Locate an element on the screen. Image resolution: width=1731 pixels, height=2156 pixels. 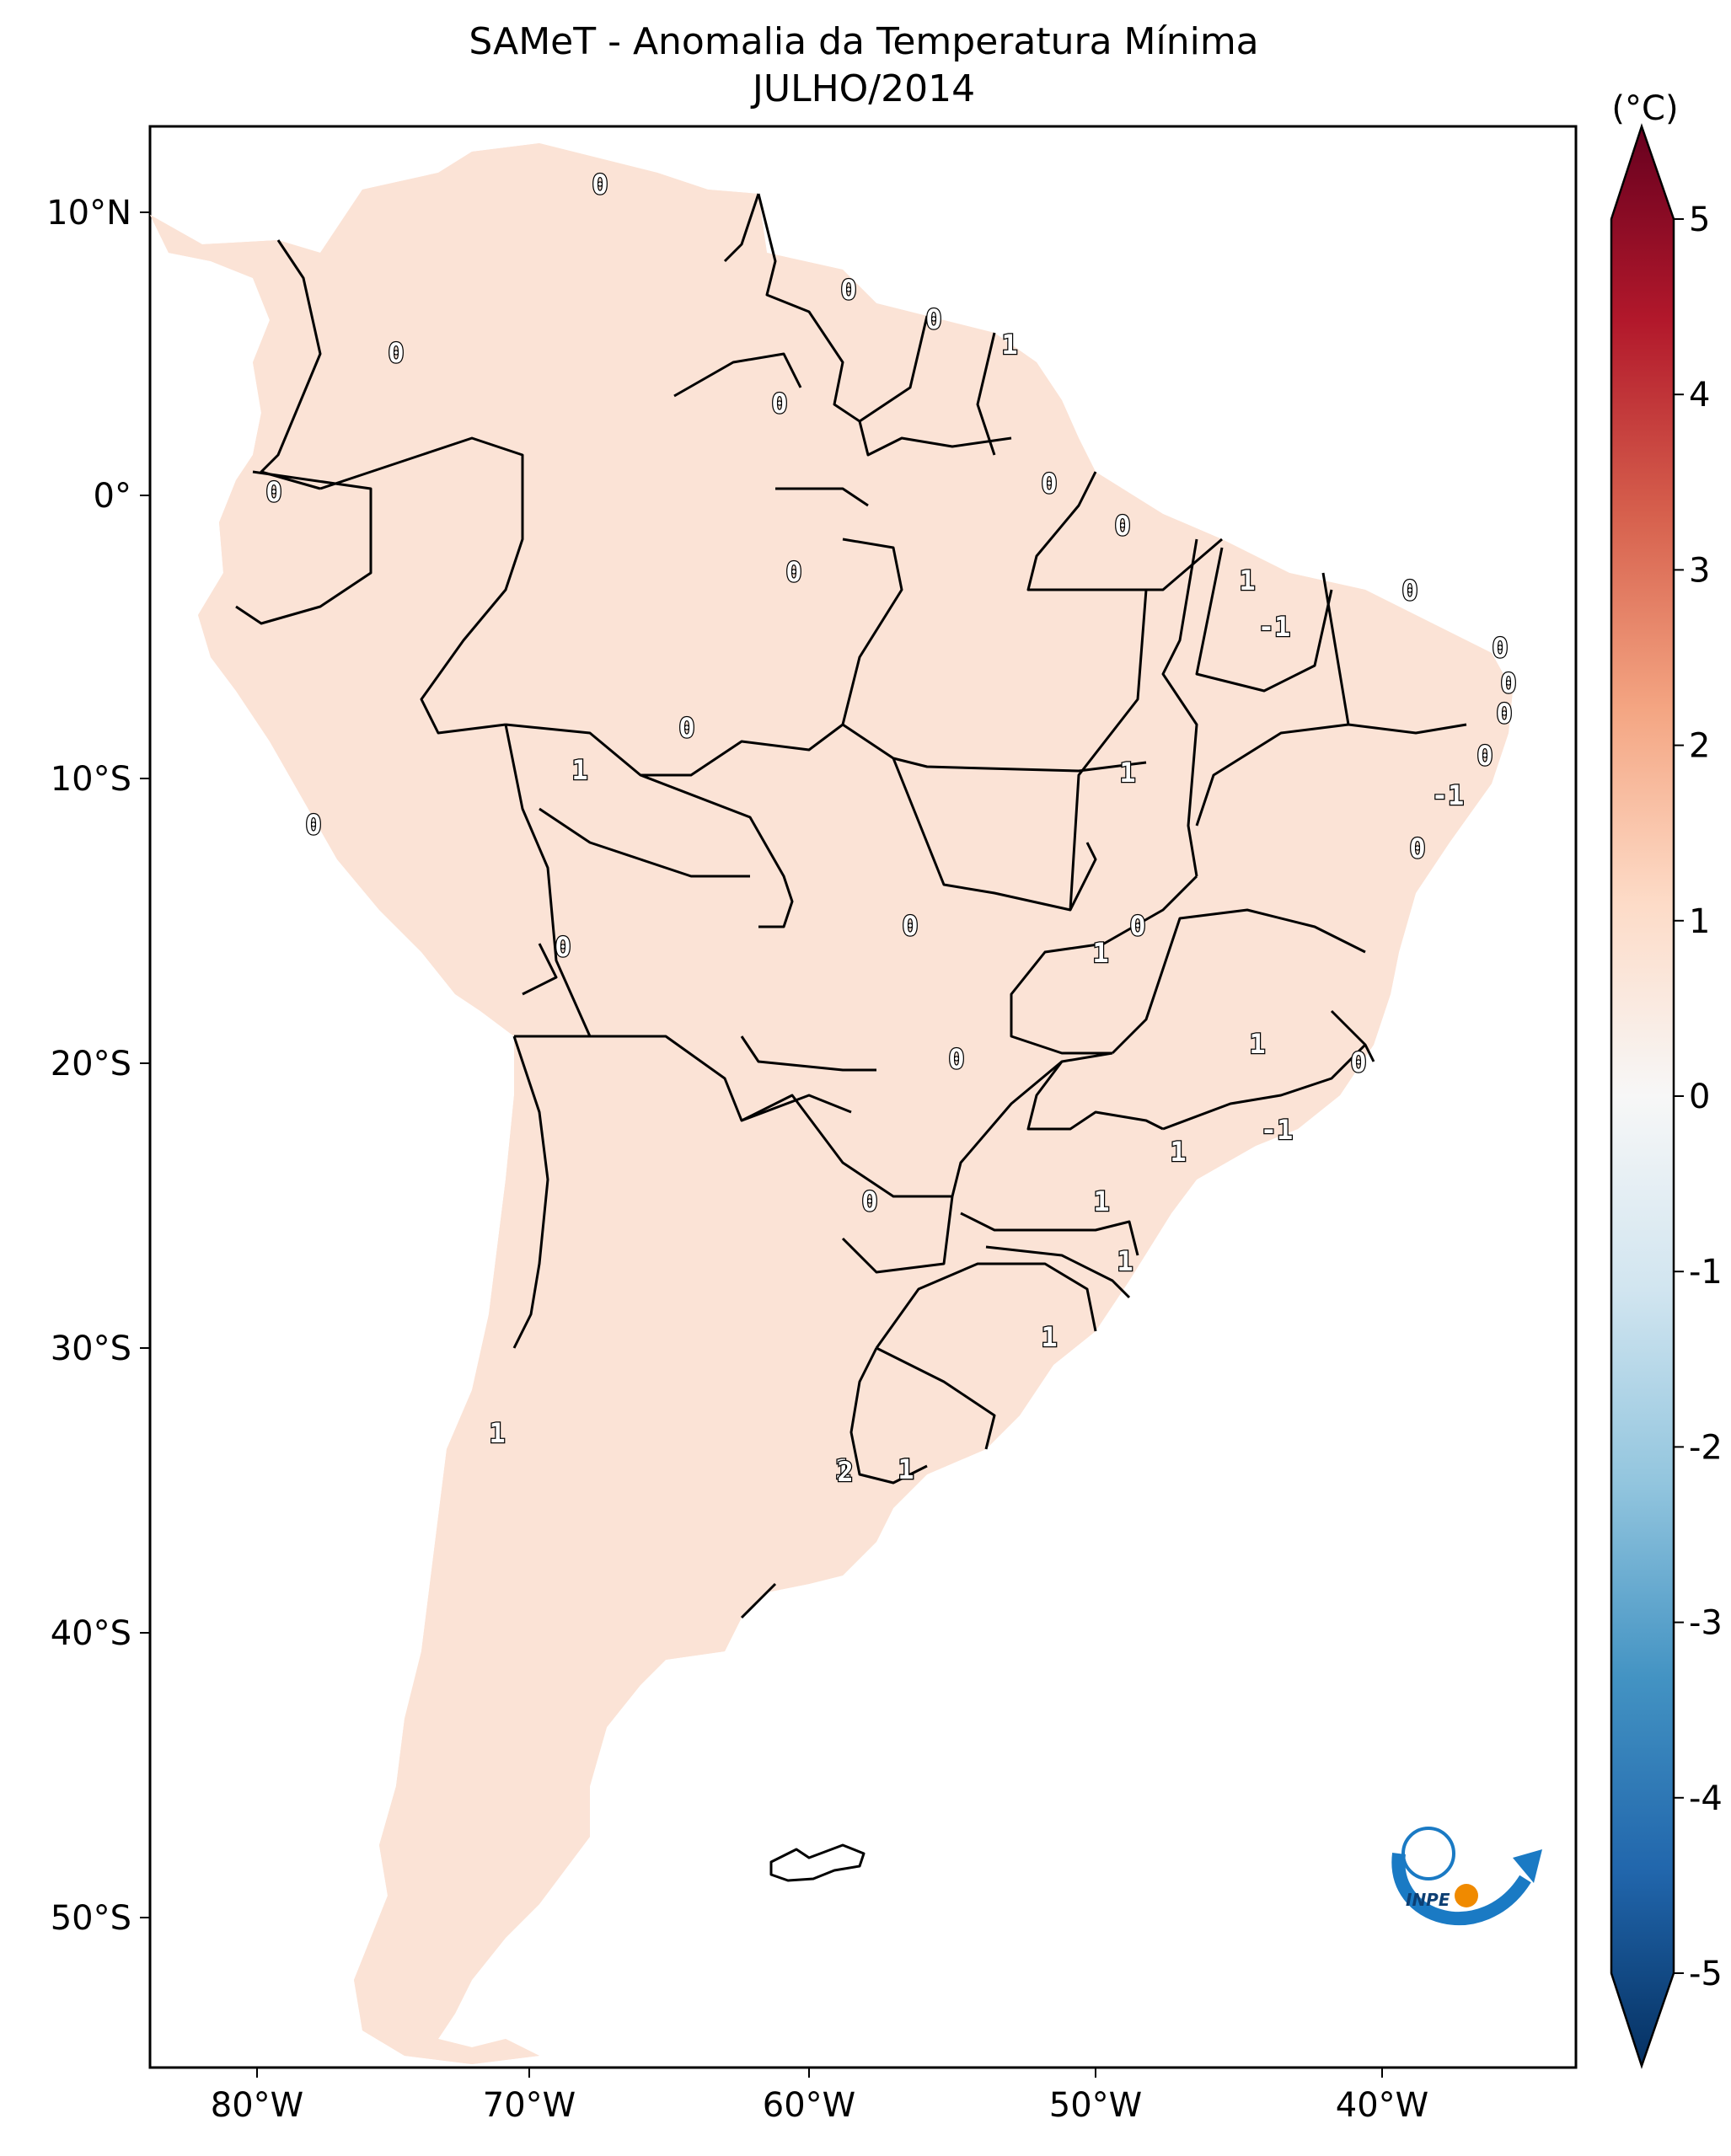
colorbar-ticks: 5 4 3 2 1 0 -1 -2 -3 -4 -5 is located at coordinates (1698, 1097).